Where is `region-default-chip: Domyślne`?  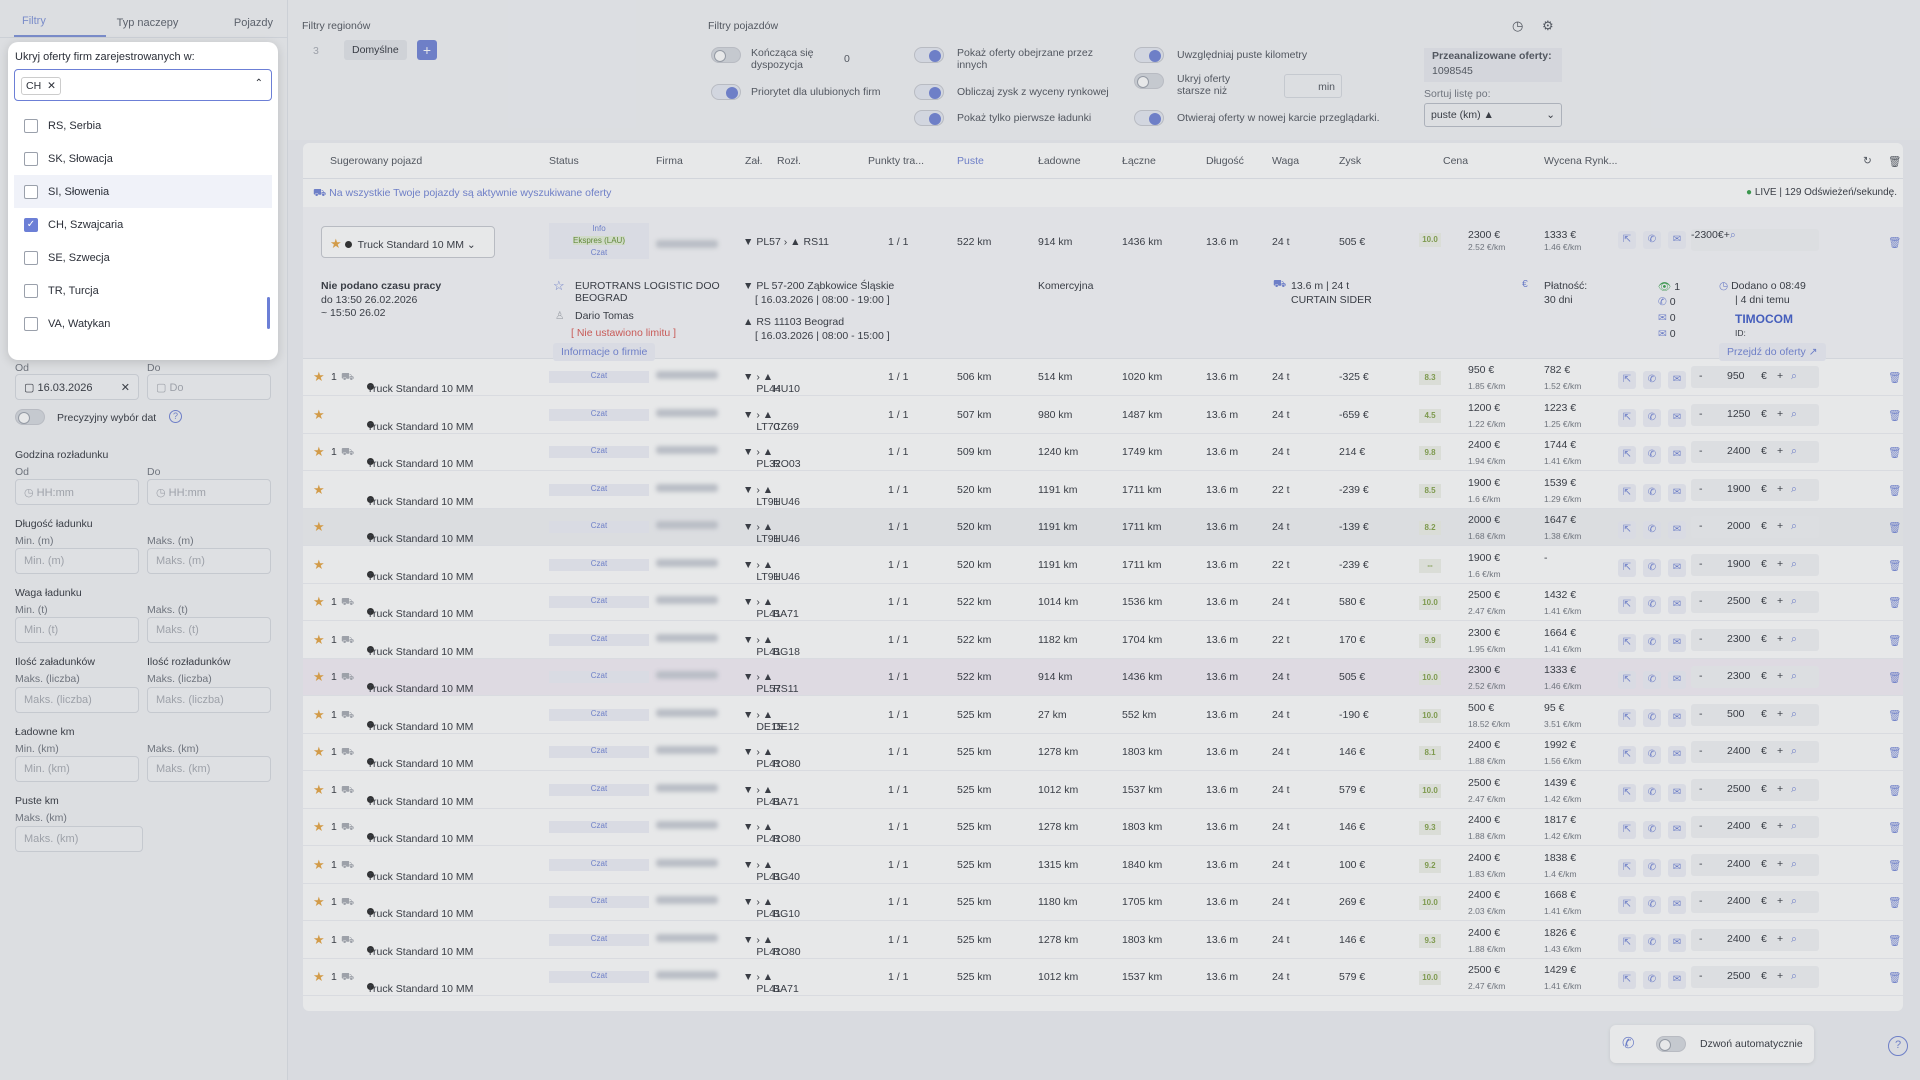 region-default-chip: Domyślne is located at coordinates (375, 50).